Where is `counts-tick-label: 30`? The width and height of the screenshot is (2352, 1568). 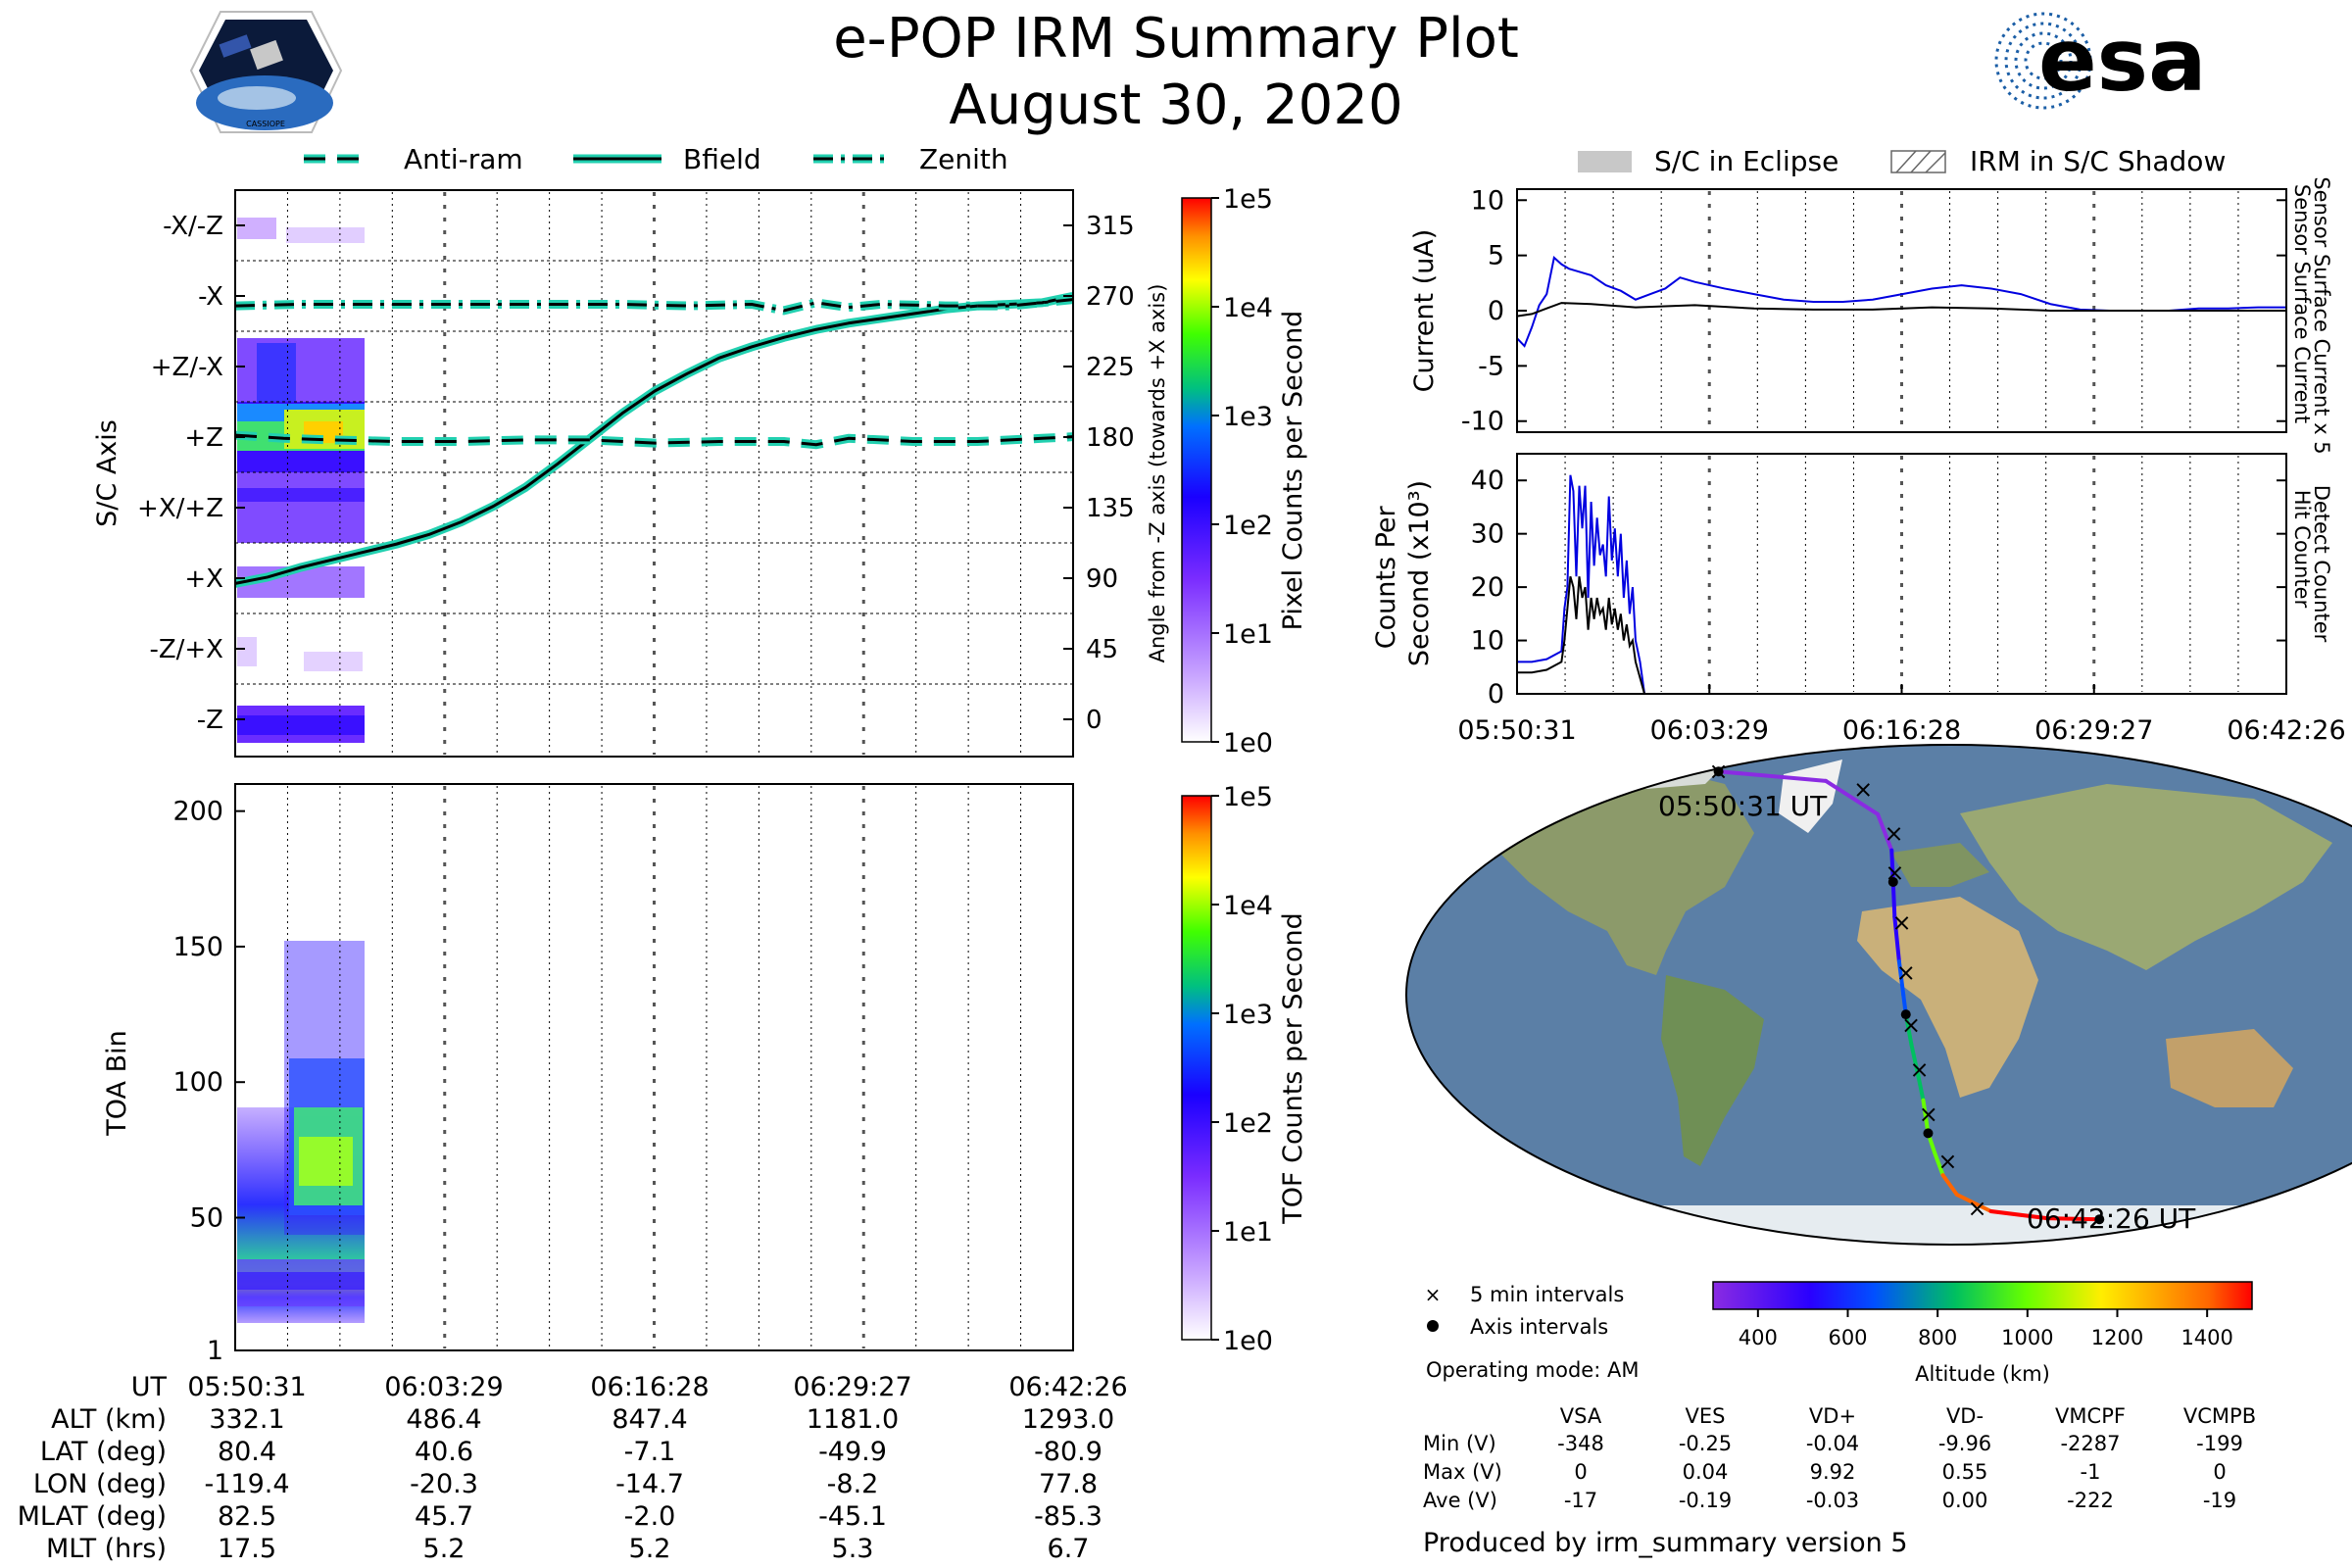
counts-tick-label: 30 is located at coordinates (1487, 534).